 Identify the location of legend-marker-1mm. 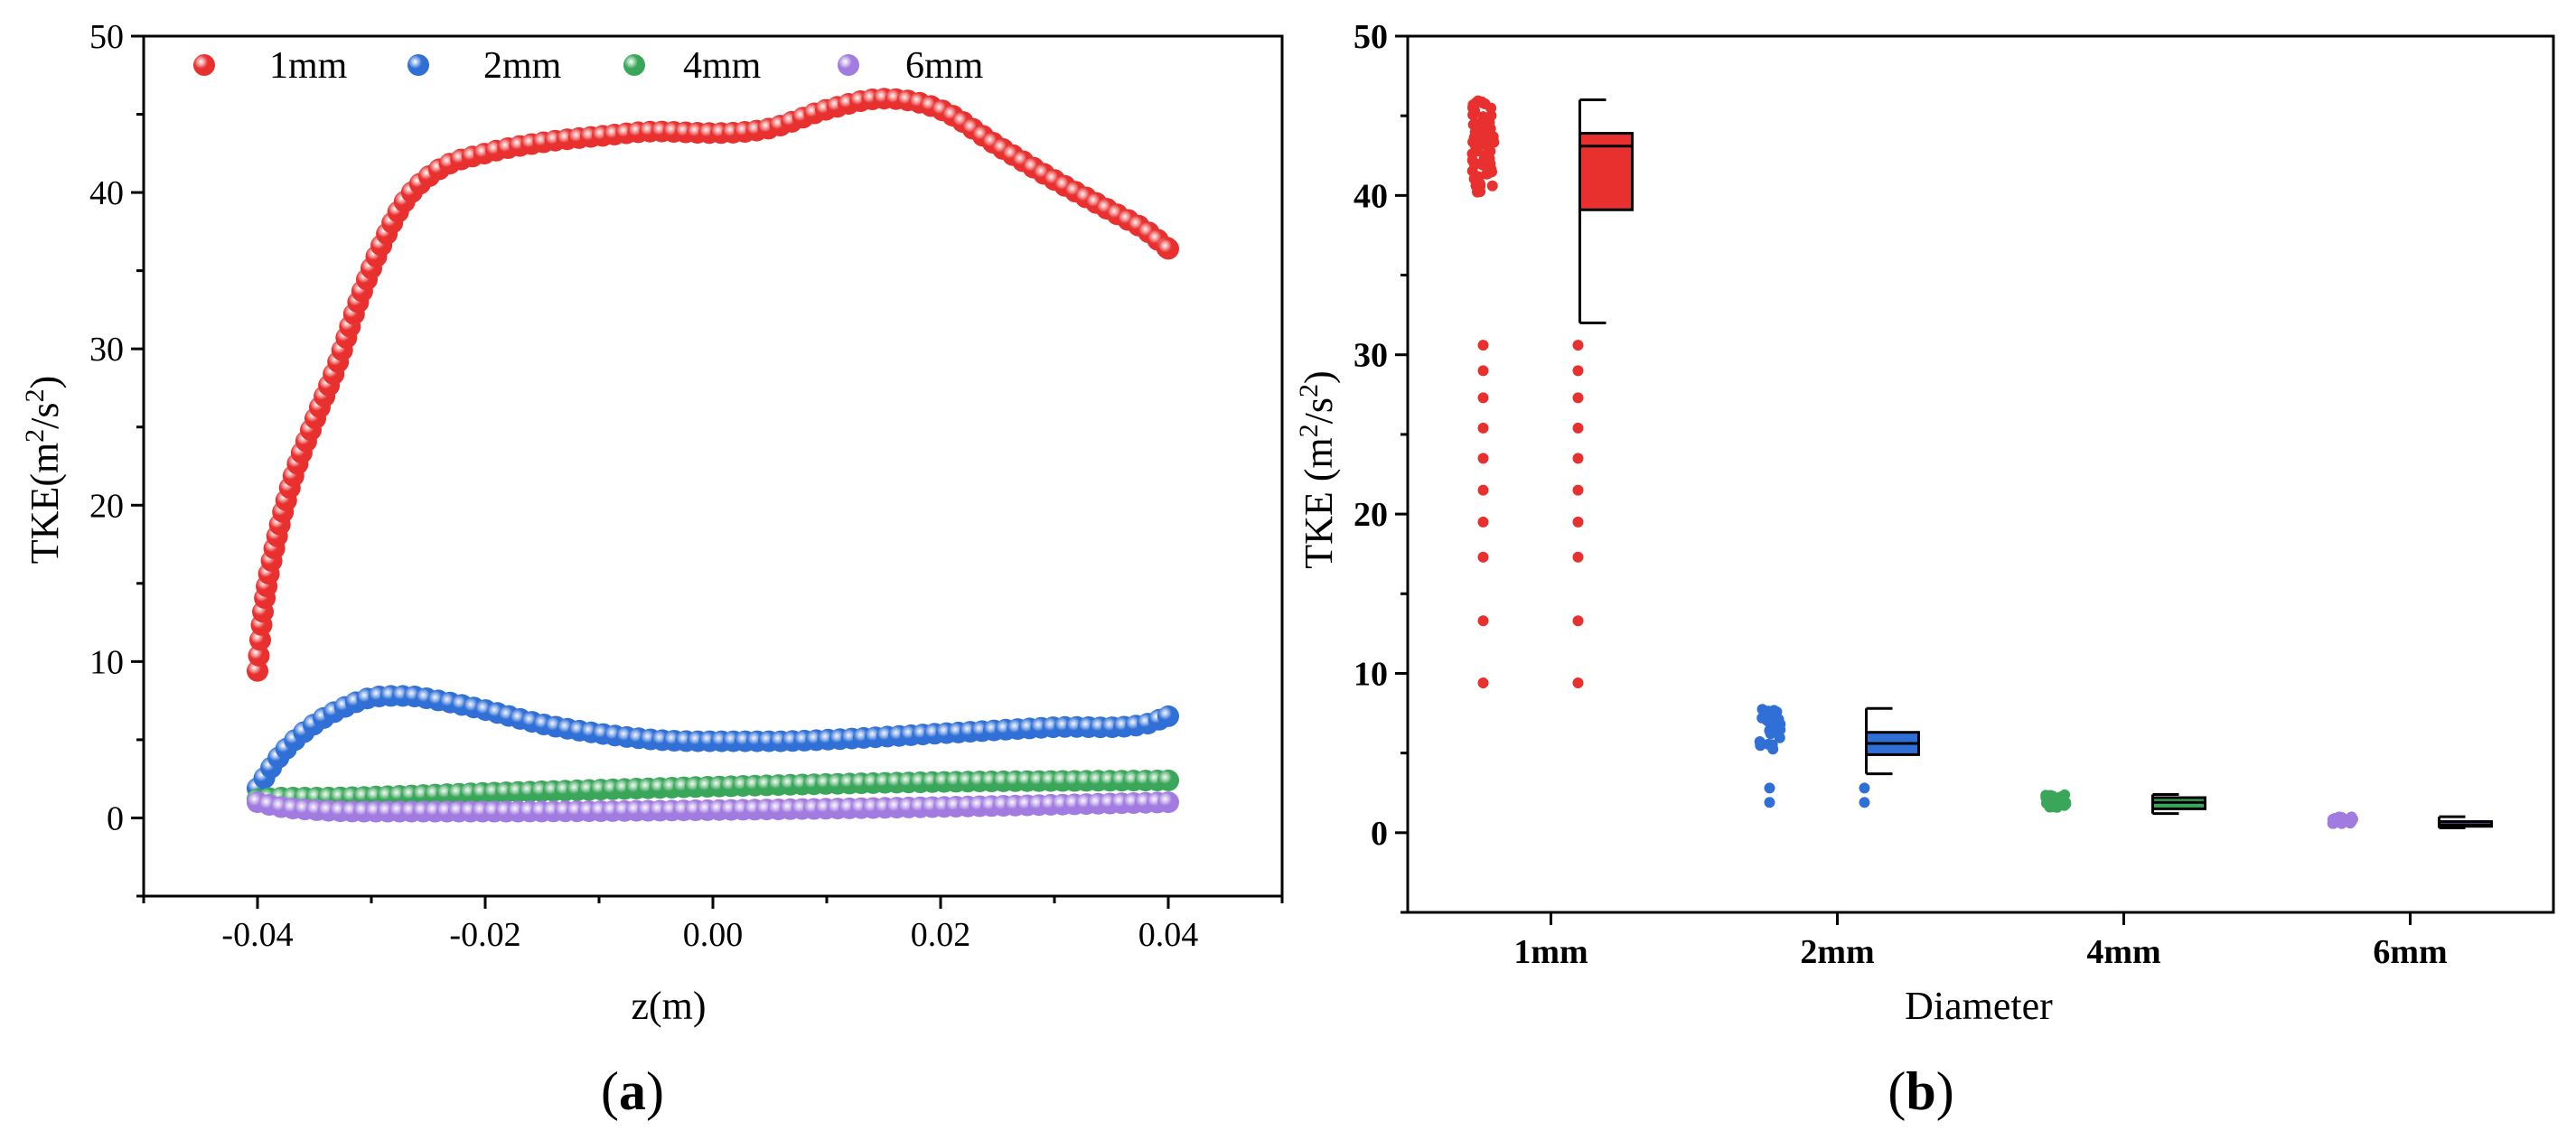
(204, 65).